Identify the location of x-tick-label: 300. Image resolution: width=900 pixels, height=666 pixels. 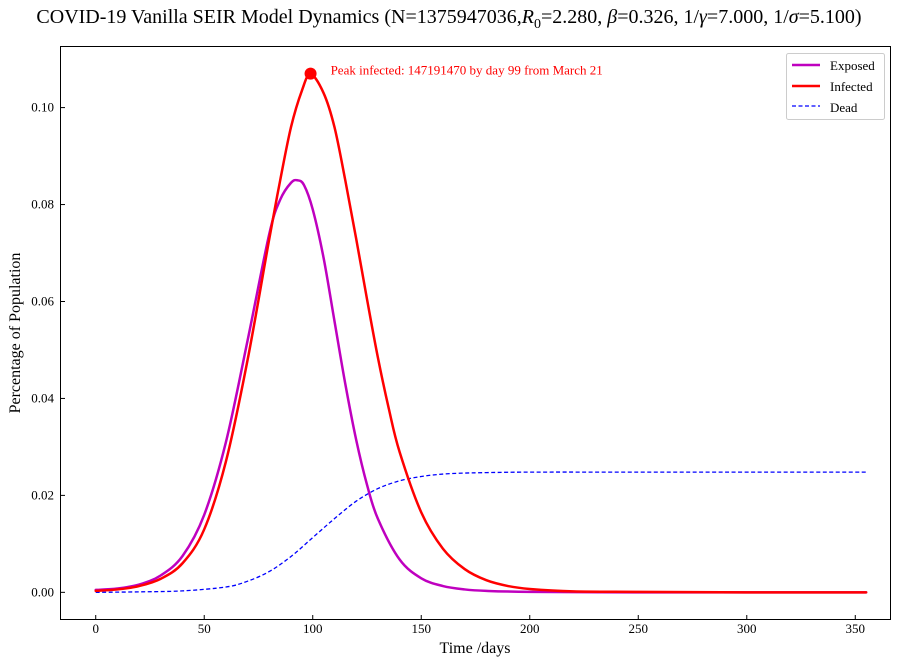
(747, 628).